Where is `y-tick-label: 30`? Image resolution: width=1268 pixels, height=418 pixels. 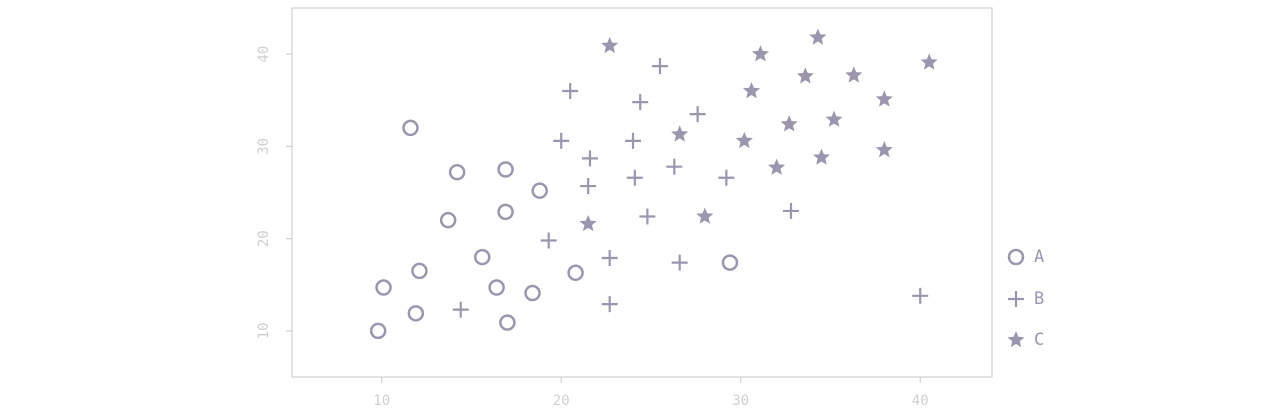 y-tick-label: 30 is located at coordinates (264, 146).